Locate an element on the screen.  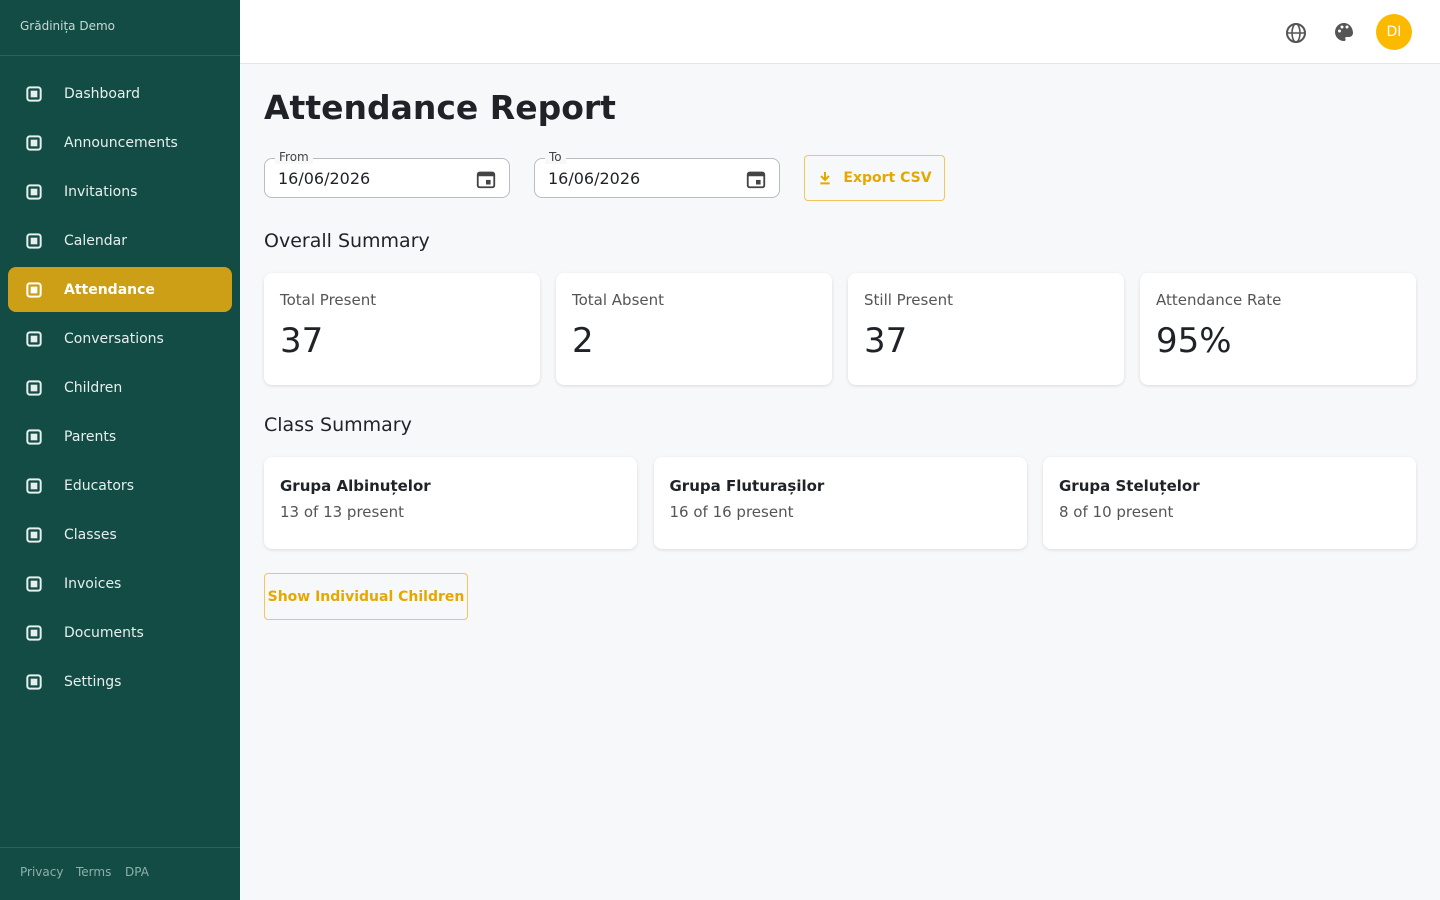
field-label: From is located at coordinates (294, 157).